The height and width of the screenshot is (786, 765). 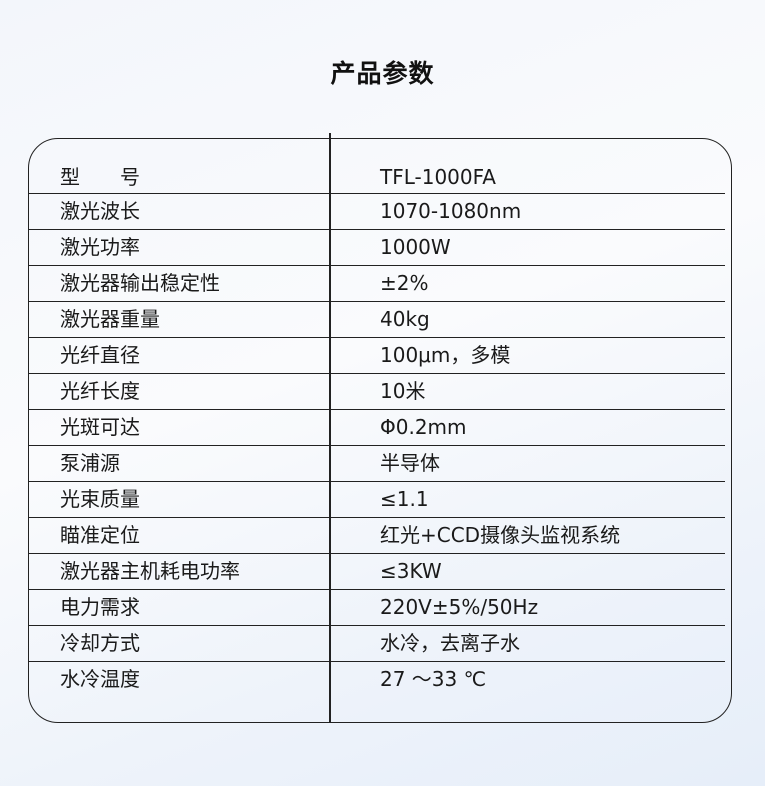 I want to click on spec-label: 激光器输出稳定性, so click(x=140, y=283).